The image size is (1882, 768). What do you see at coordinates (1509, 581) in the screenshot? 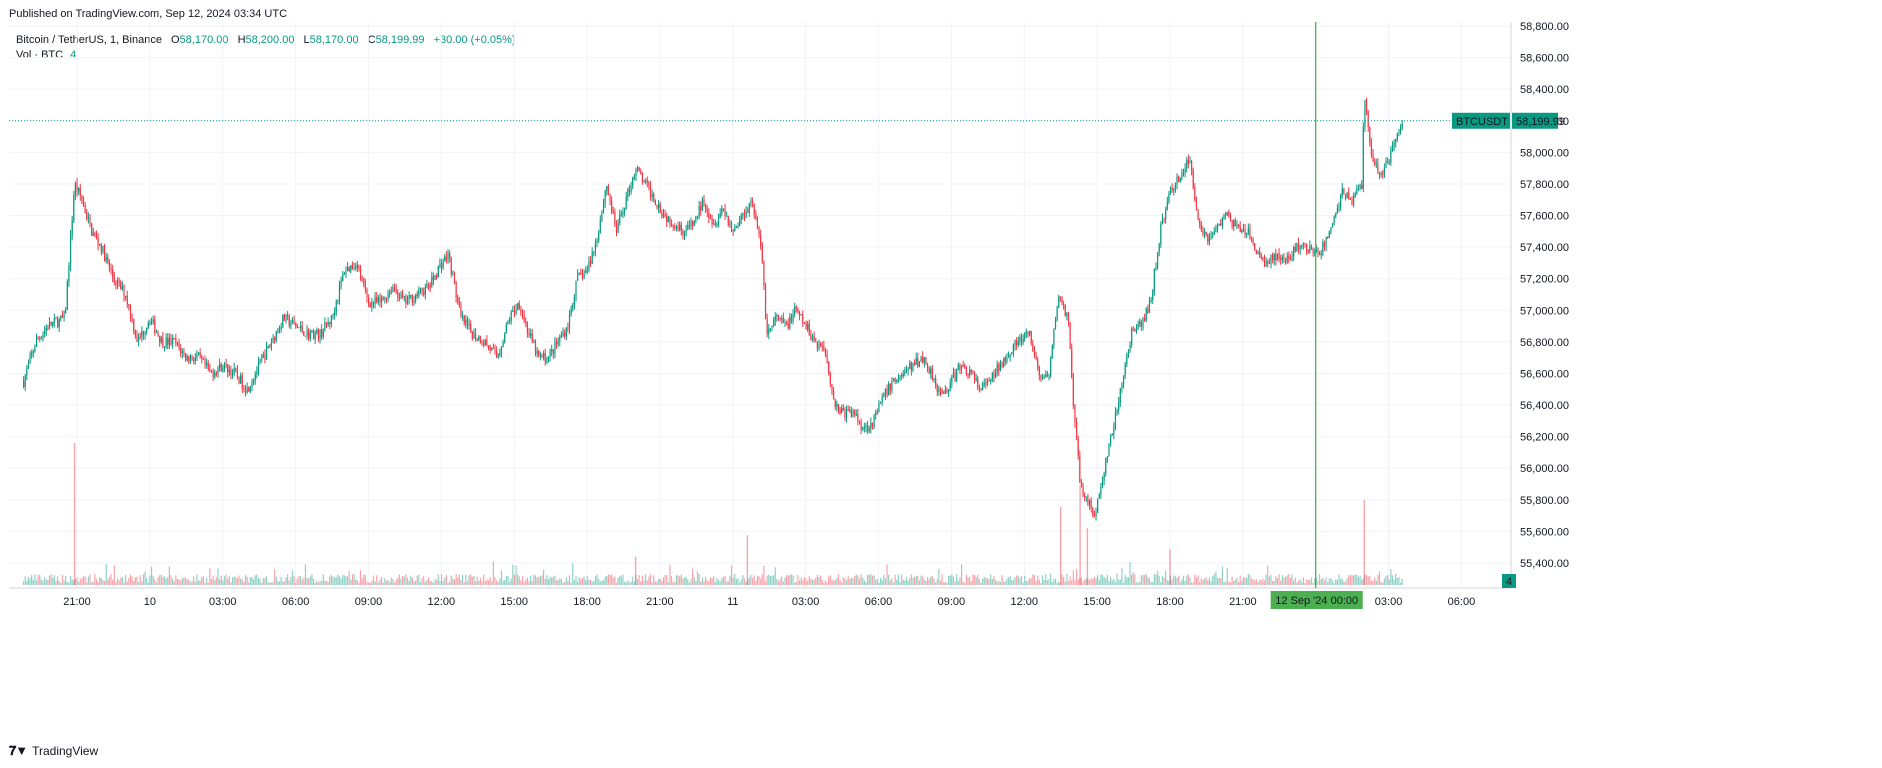
I see `volume-badge` at bounding box center [1509, 581].